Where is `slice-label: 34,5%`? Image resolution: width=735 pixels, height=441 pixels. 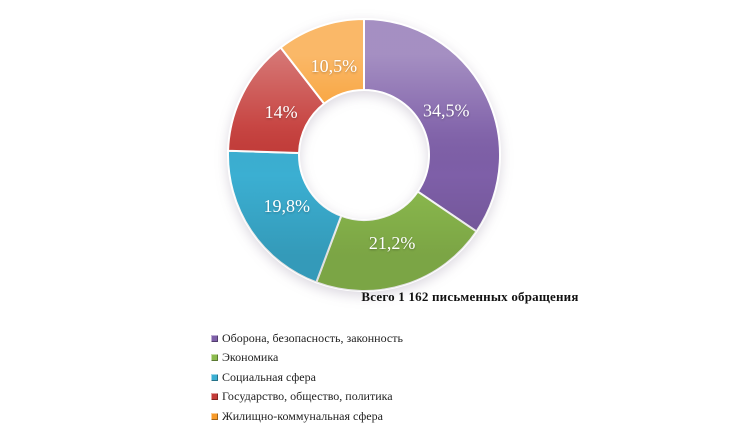 slice-label: 34,5% is located at coordinates (446, 111).